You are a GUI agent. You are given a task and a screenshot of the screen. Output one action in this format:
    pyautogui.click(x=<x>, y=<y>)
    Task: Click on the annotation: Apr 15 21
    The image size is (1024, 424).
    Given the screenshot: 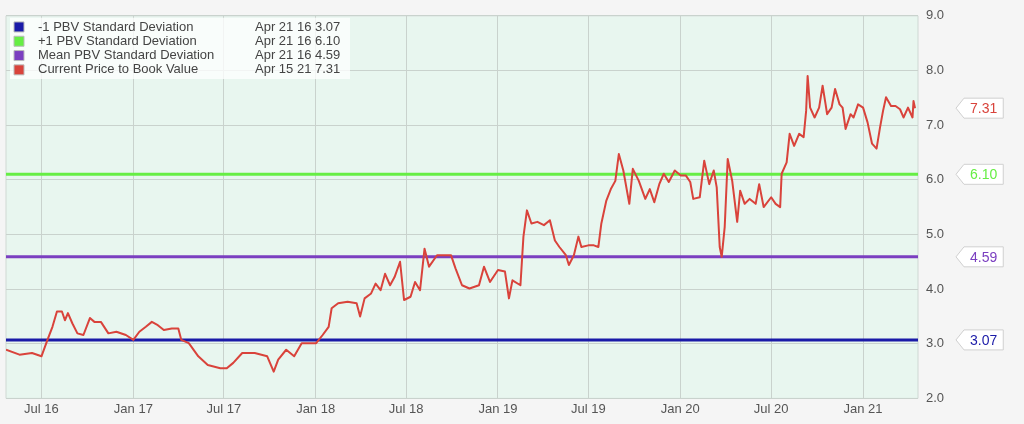 What is the action you would take?
    pyautogui.click(x=283, y=69)
    